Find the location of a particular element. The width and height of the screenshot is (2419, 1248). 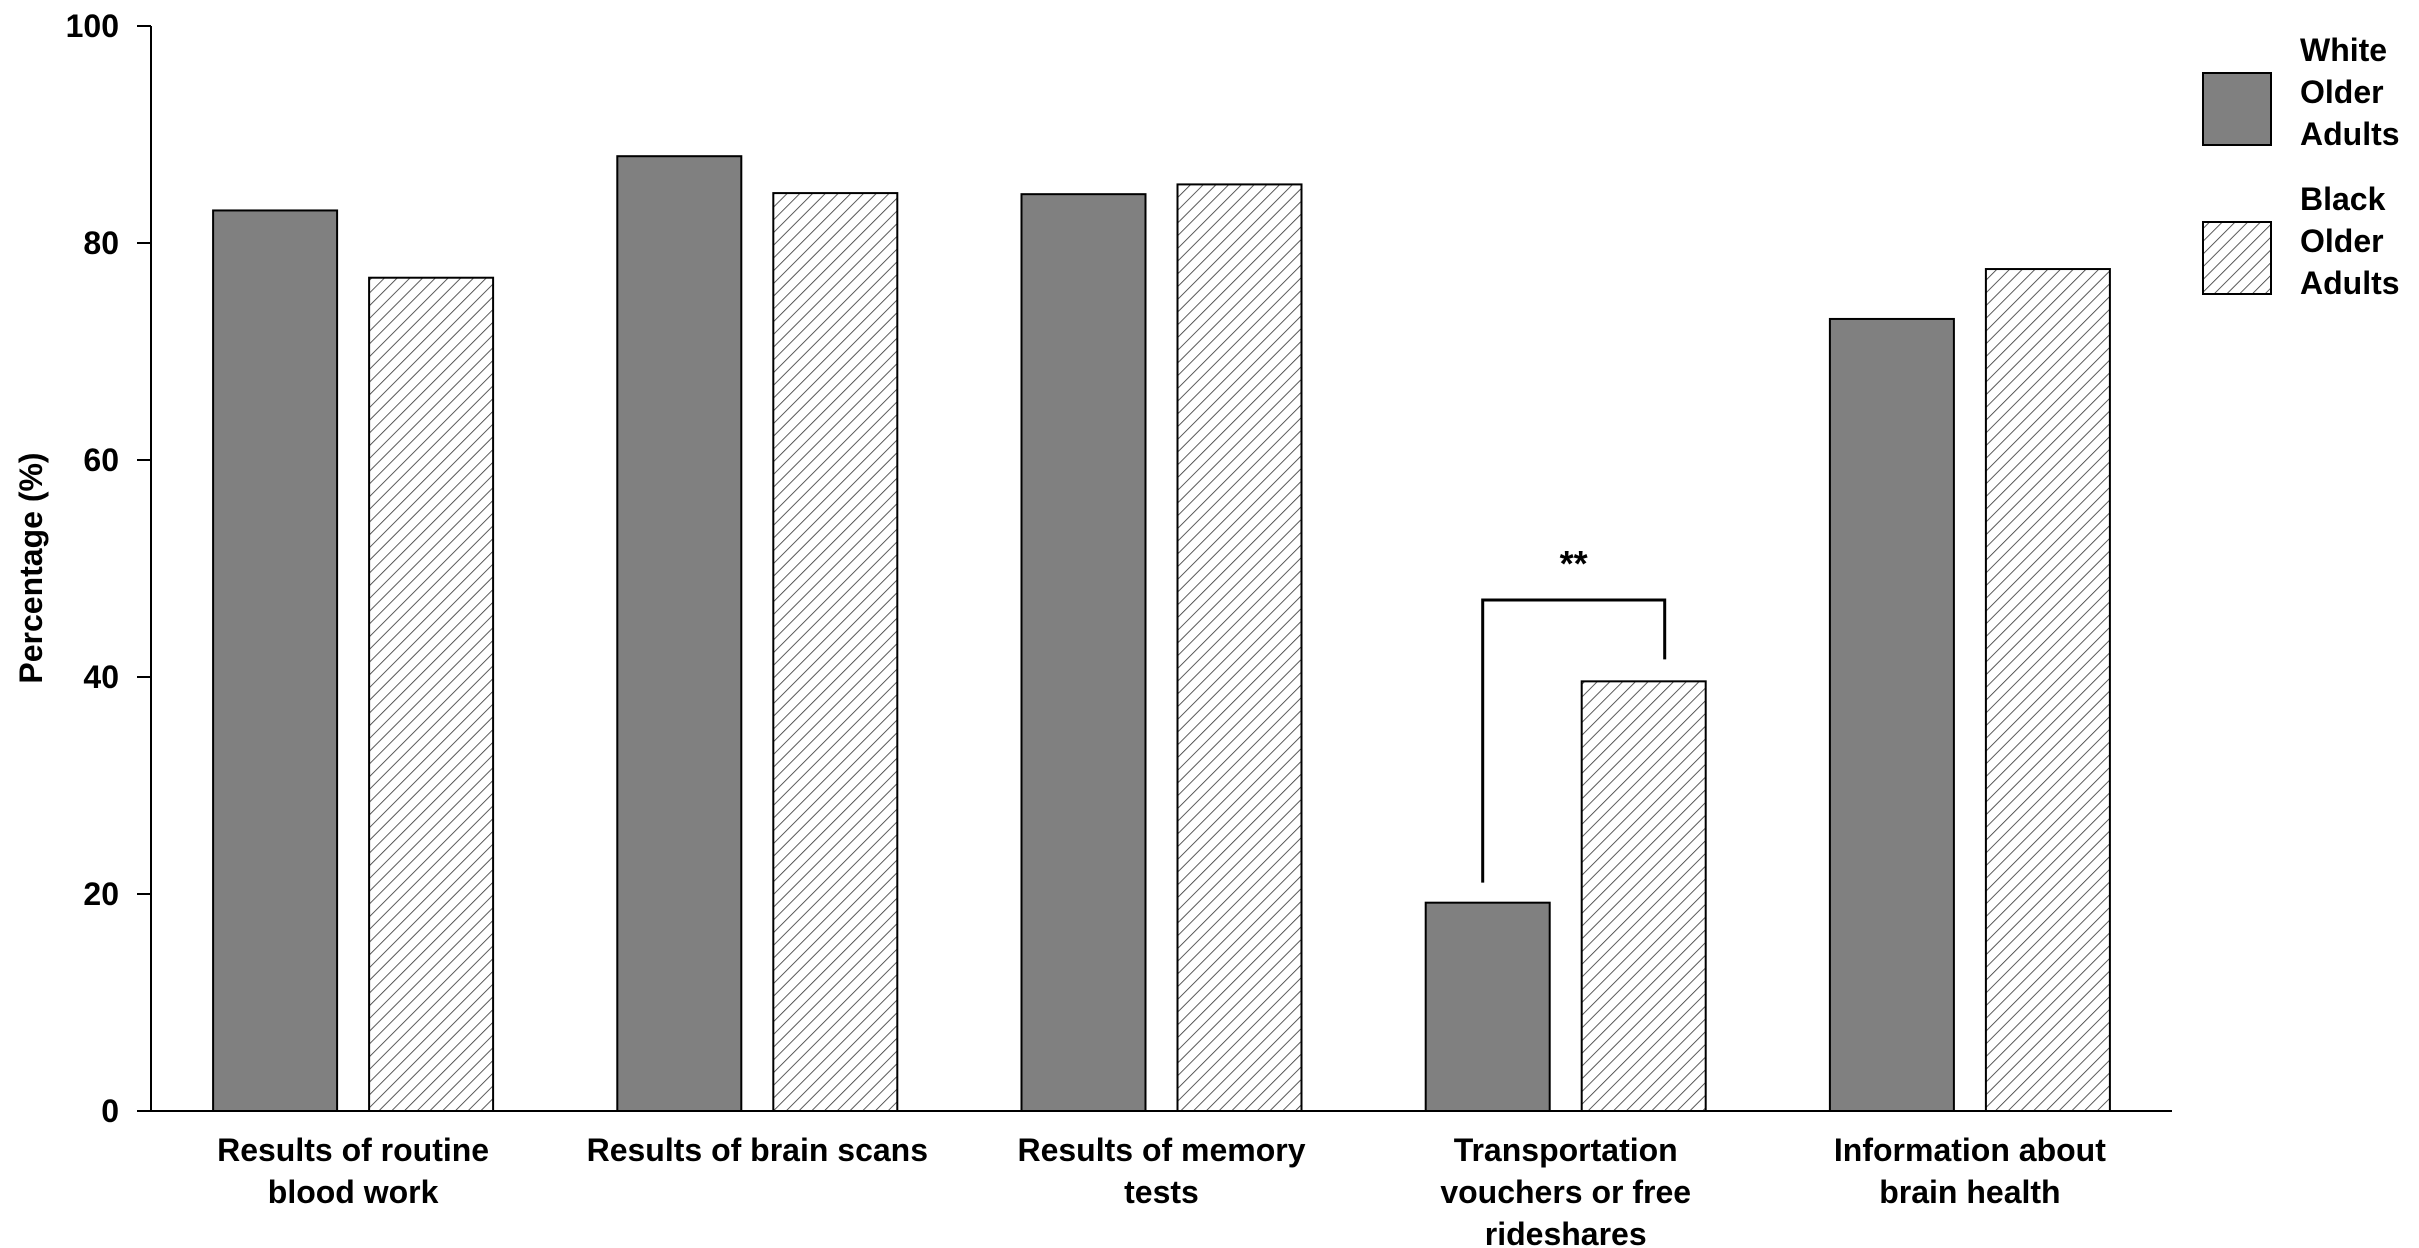

significance-bracket is located at coordinates (1574, 740).